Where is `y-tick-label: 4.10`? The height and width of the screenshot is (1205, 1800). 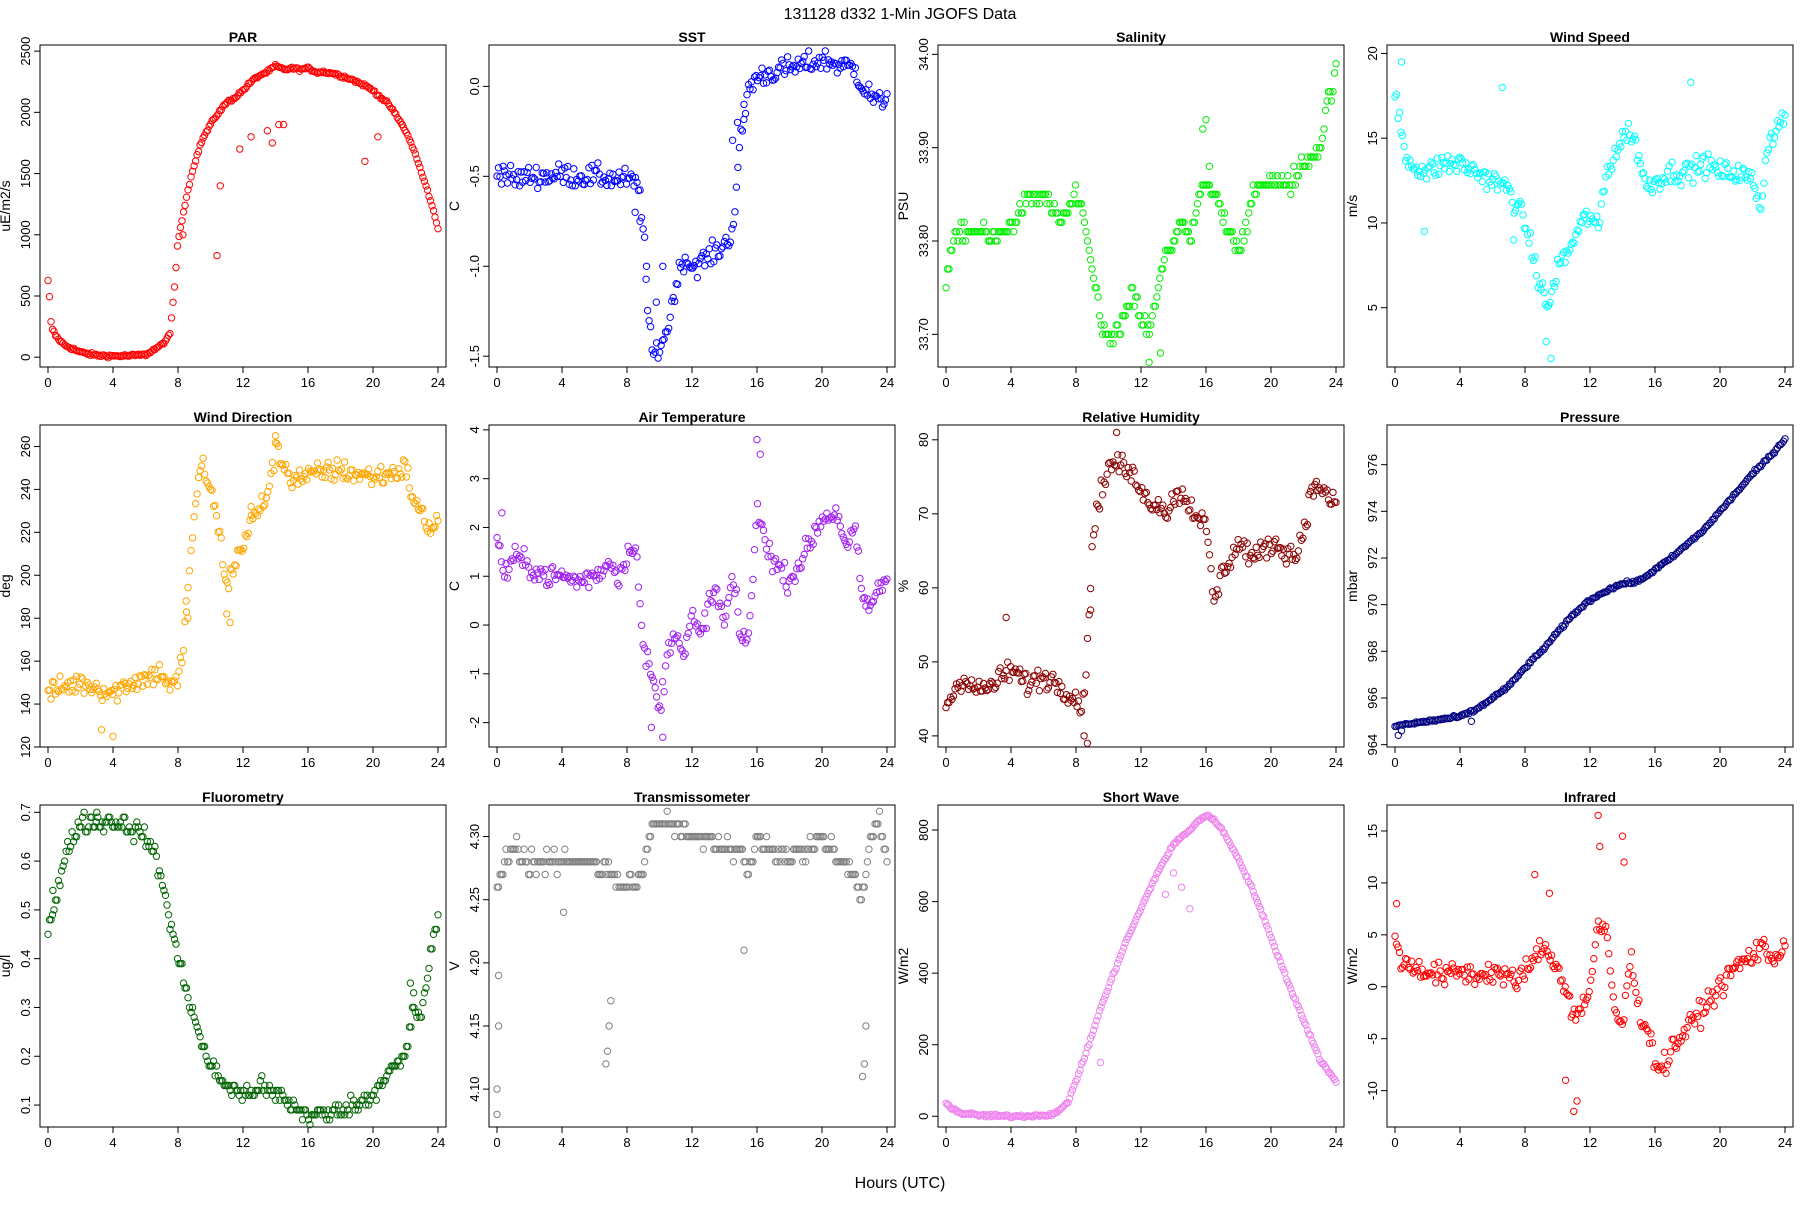
y-tick-label: 4.10 is located at coordinates (474, 1088).